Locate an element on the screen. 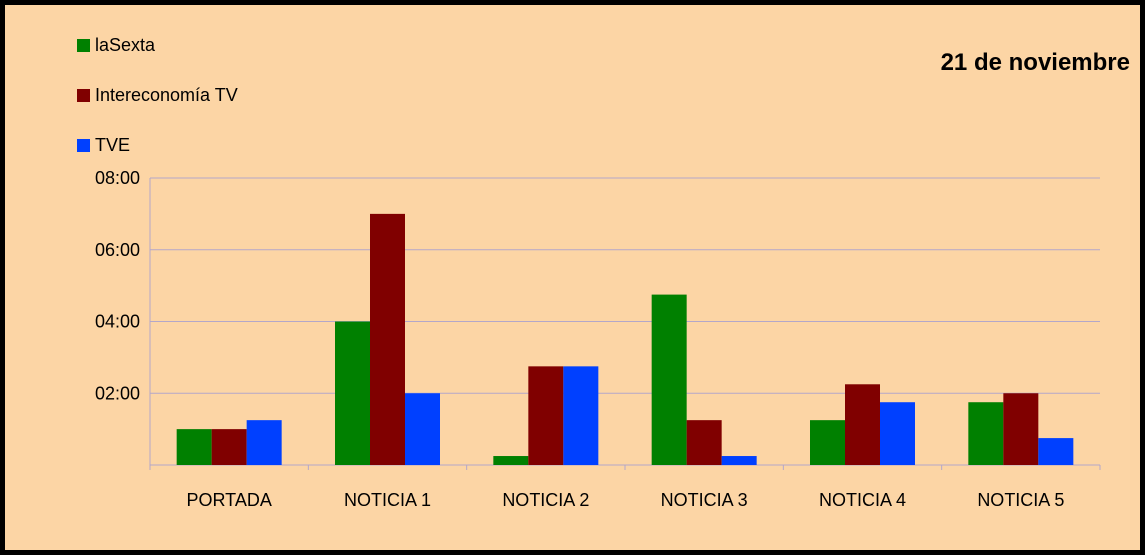  bar-intereconomia-tv-portada is located at coordinates (229, 447).